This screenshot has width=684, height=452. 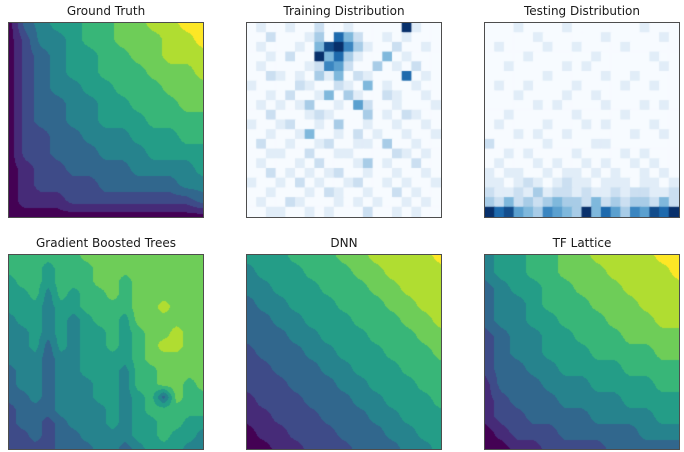 I want to click on tf-lattice-plot, so click(x=582, y=352).